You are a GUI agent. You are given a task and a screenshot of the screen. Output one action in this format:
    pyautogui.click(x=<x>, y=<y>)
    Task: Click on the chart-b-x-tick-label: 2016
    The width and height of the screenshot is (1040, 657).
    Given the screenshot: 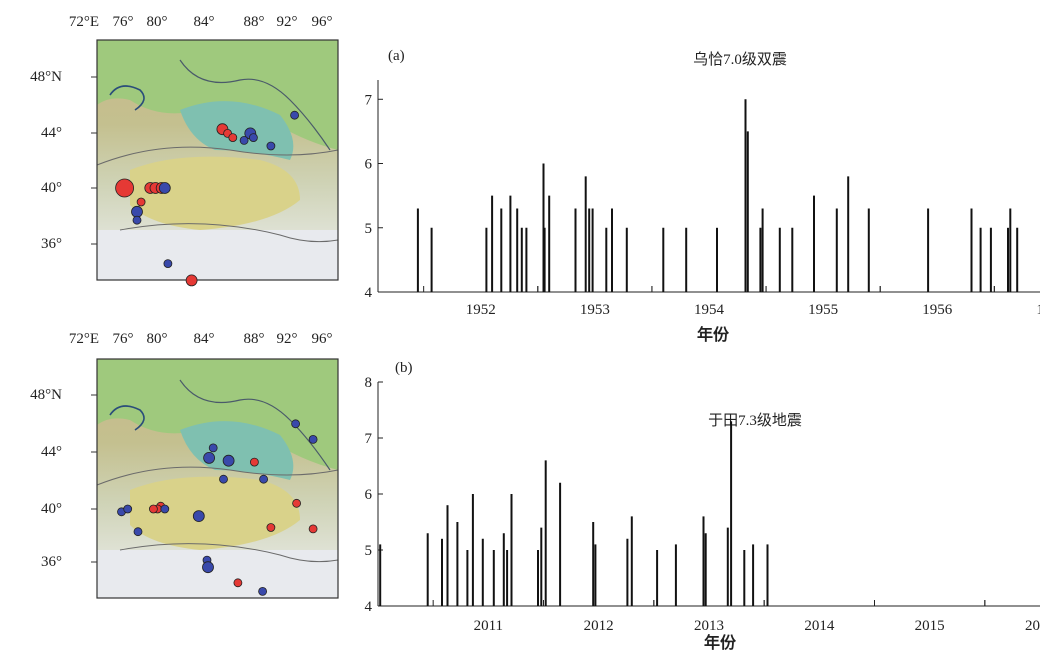 What is the action you would take?
    pyautogui.click(x=1032, y=626)
    